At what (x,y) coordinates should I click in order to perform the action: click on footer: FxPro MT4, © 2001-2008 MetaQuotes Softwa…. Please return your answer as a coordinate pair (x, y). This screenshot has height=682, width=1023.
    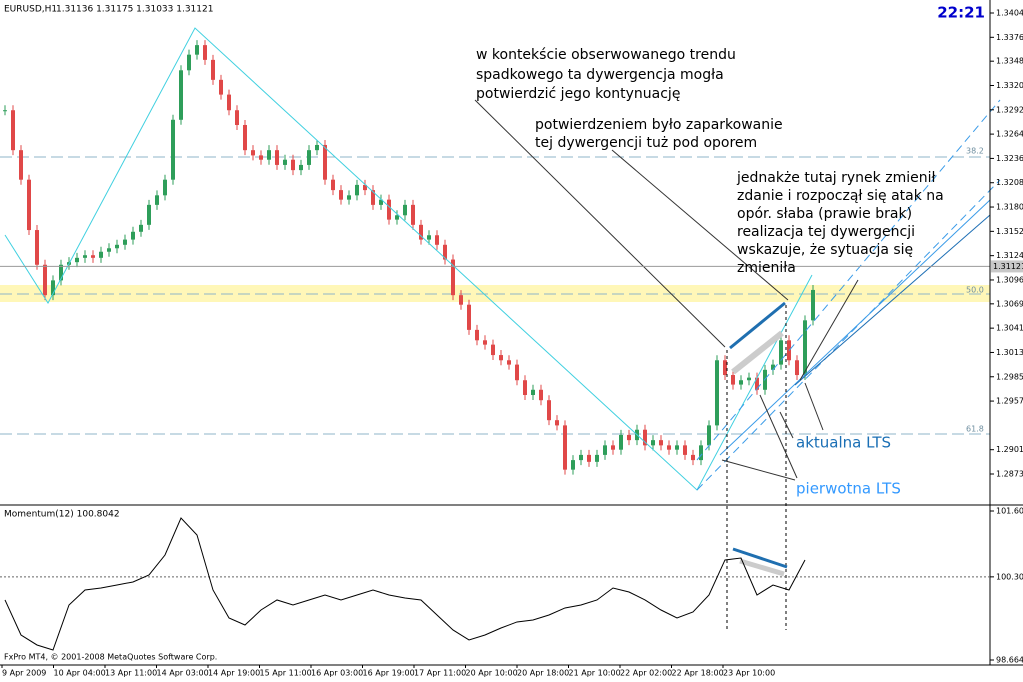
    Looking at the image, I should click on (110, 657).